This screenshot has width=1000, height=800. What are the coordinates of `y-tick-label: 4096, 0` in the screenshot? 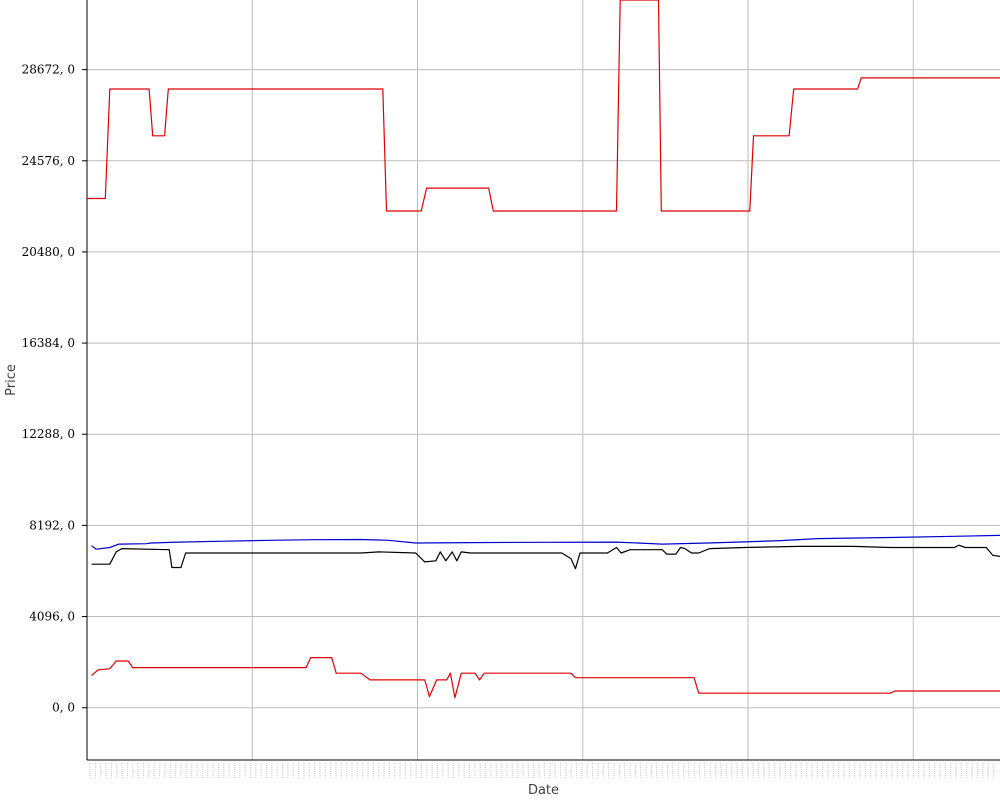 It's located at (52, 617).